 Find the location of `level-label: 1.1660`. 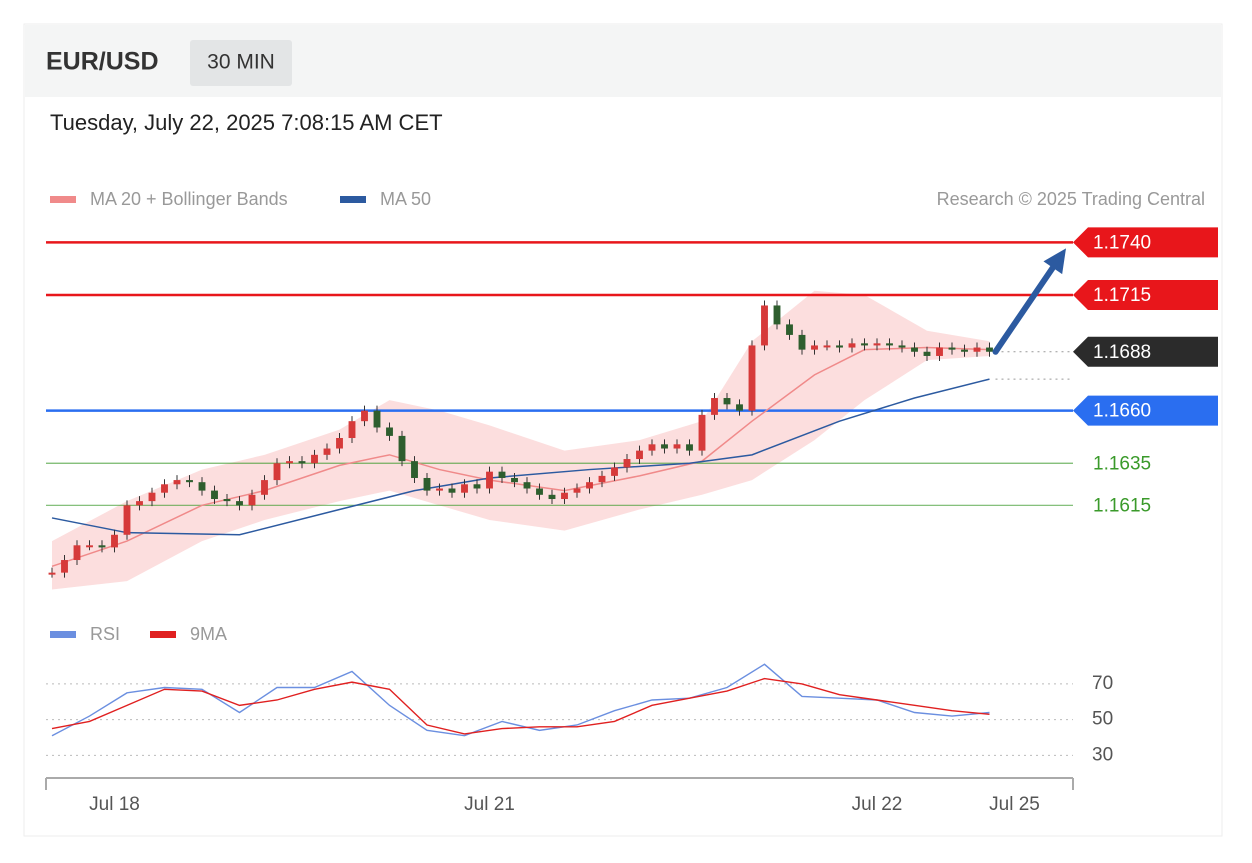

level-label: 1.1660 is located at coordinates (1122, 411).